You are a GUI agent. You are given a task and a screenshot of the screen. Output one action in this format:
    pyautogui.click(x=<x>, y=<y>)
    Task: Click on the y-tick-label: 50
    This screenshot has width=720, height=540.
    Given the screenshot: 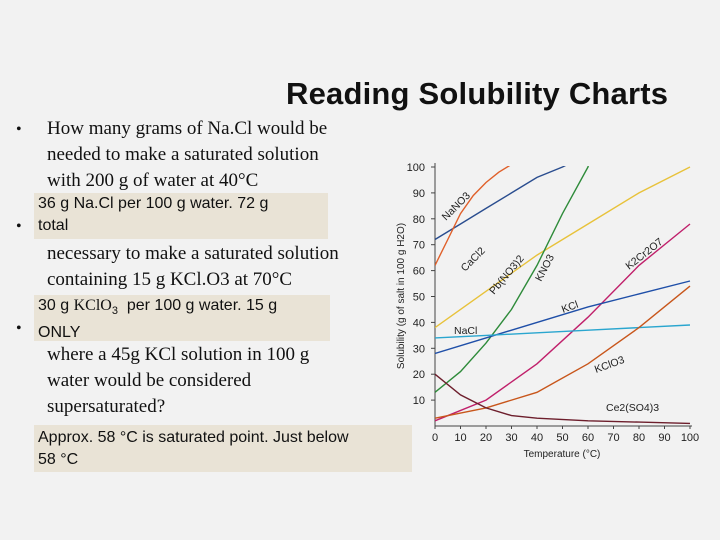 What is the action you would take?
    pyautogui.click(x=419, y=298)
    